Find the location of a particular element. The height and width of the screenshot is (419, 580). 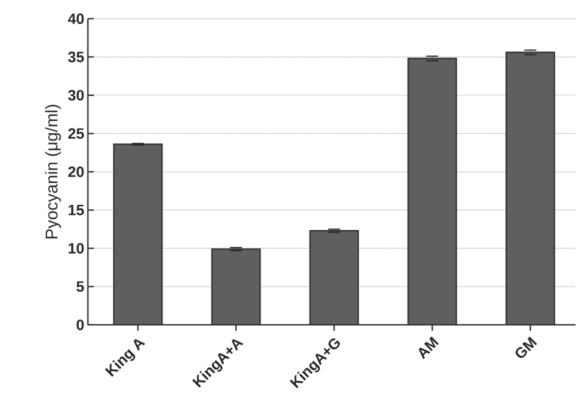

y-axis-title: Pyocyanin (μg/ml) is located at coordinates (53, 171).